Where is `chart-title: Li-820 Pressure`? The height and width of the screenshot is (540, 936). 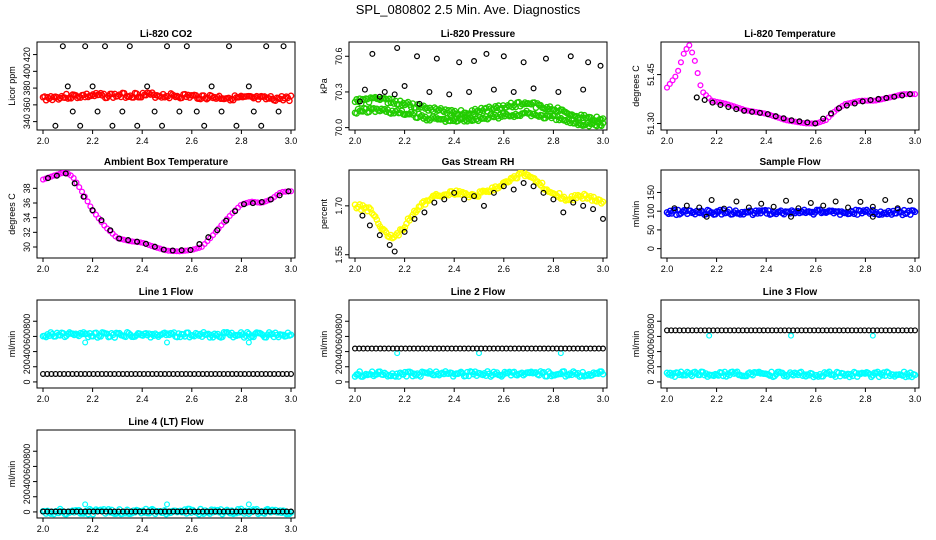 chart-title: Li-820 Pressure is located at coordinates (478, 34).